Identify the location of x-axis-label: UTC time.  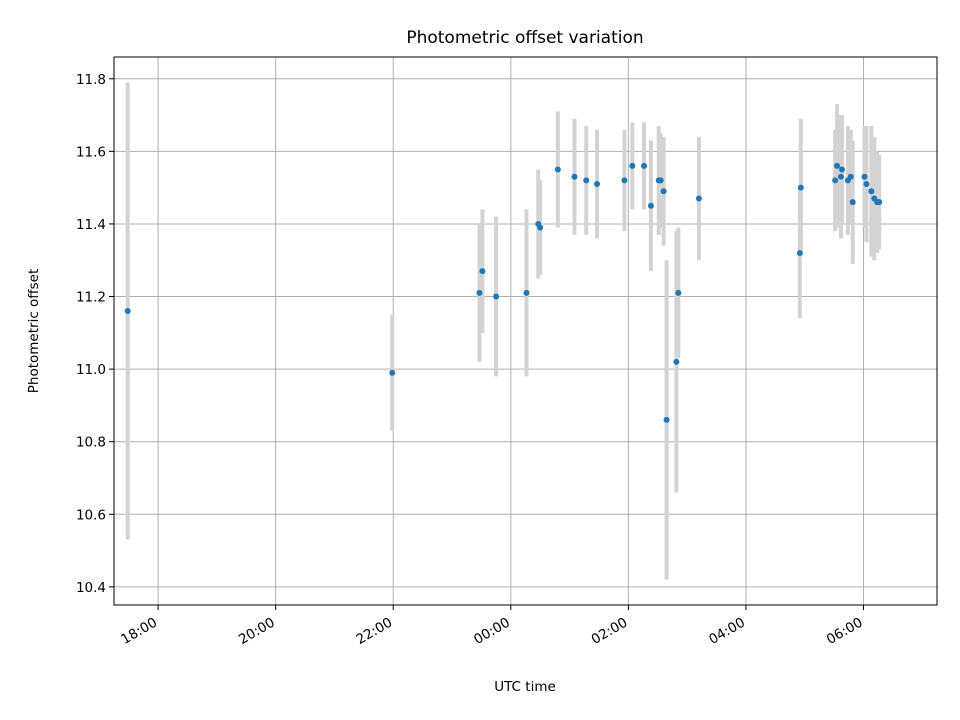
(525, 687).